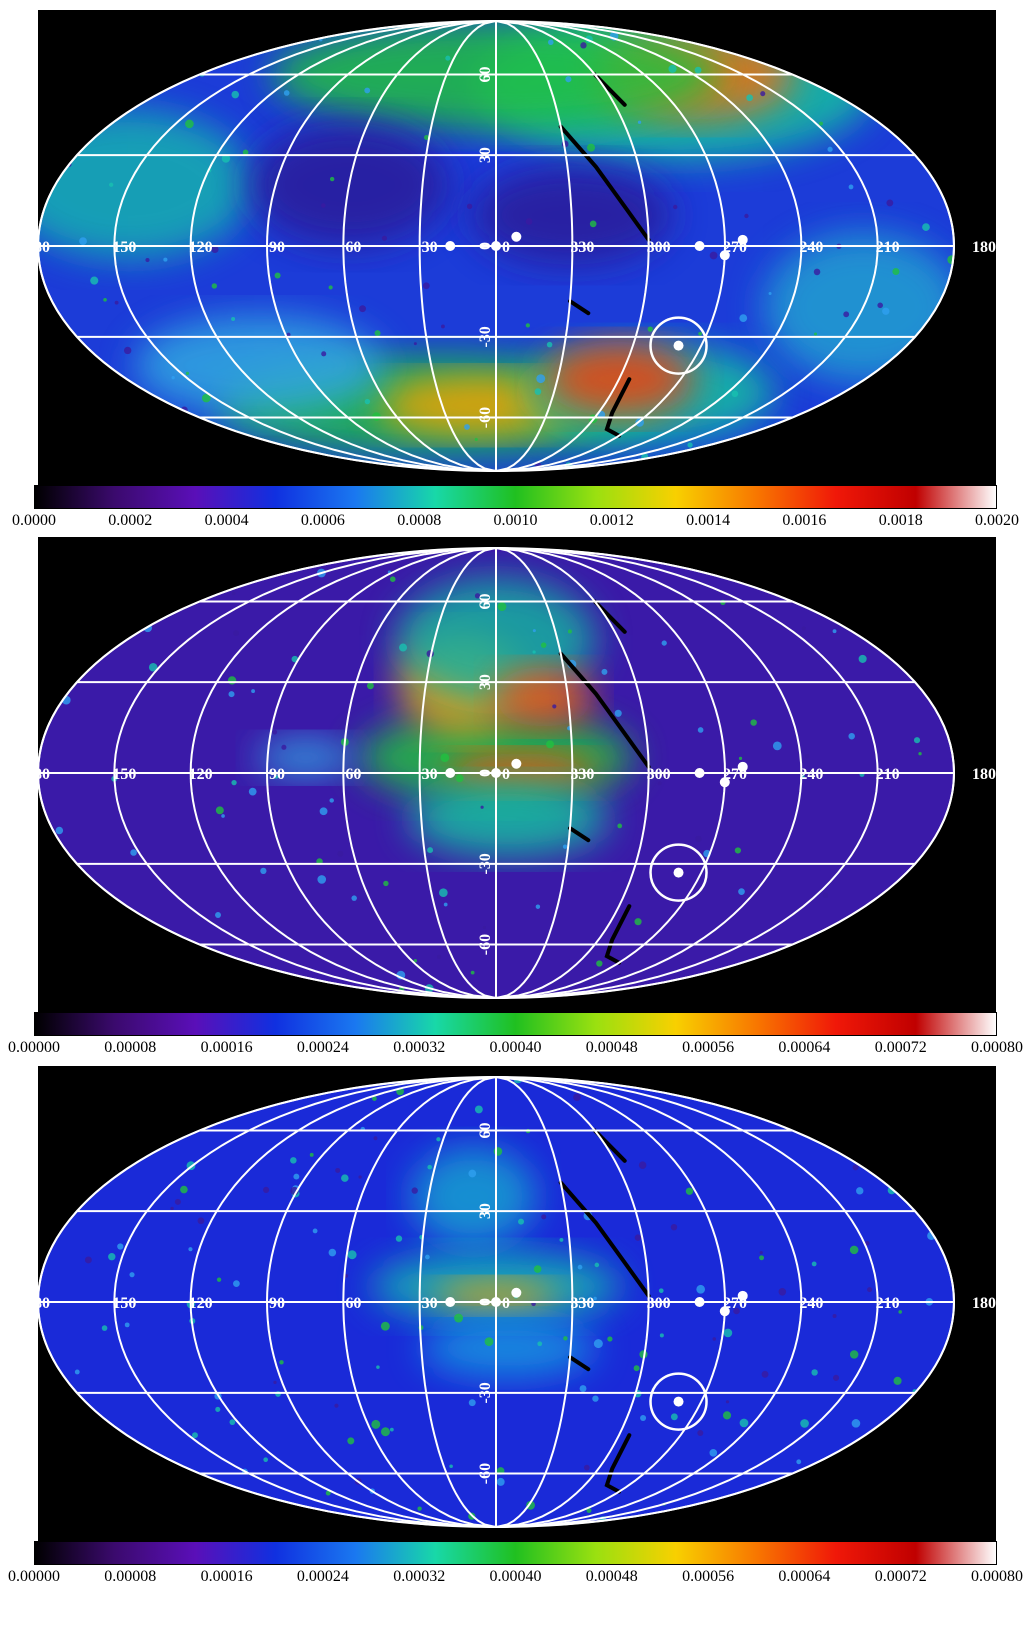 Image resolution: width=1034 pixels, height=1640 pixels. I want to click on longitude-label: 90, so click(277, 774).